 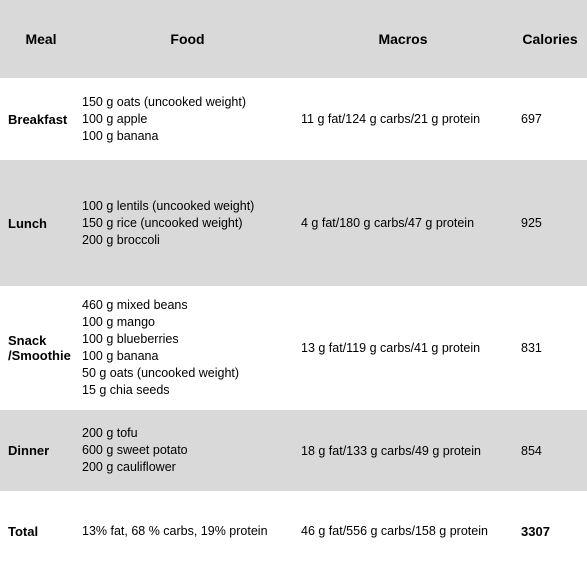 What do you see at coordinates (27, 340) in the screenshot?
I see `meal-label-line: Snack` at bounding box center [27, 340].